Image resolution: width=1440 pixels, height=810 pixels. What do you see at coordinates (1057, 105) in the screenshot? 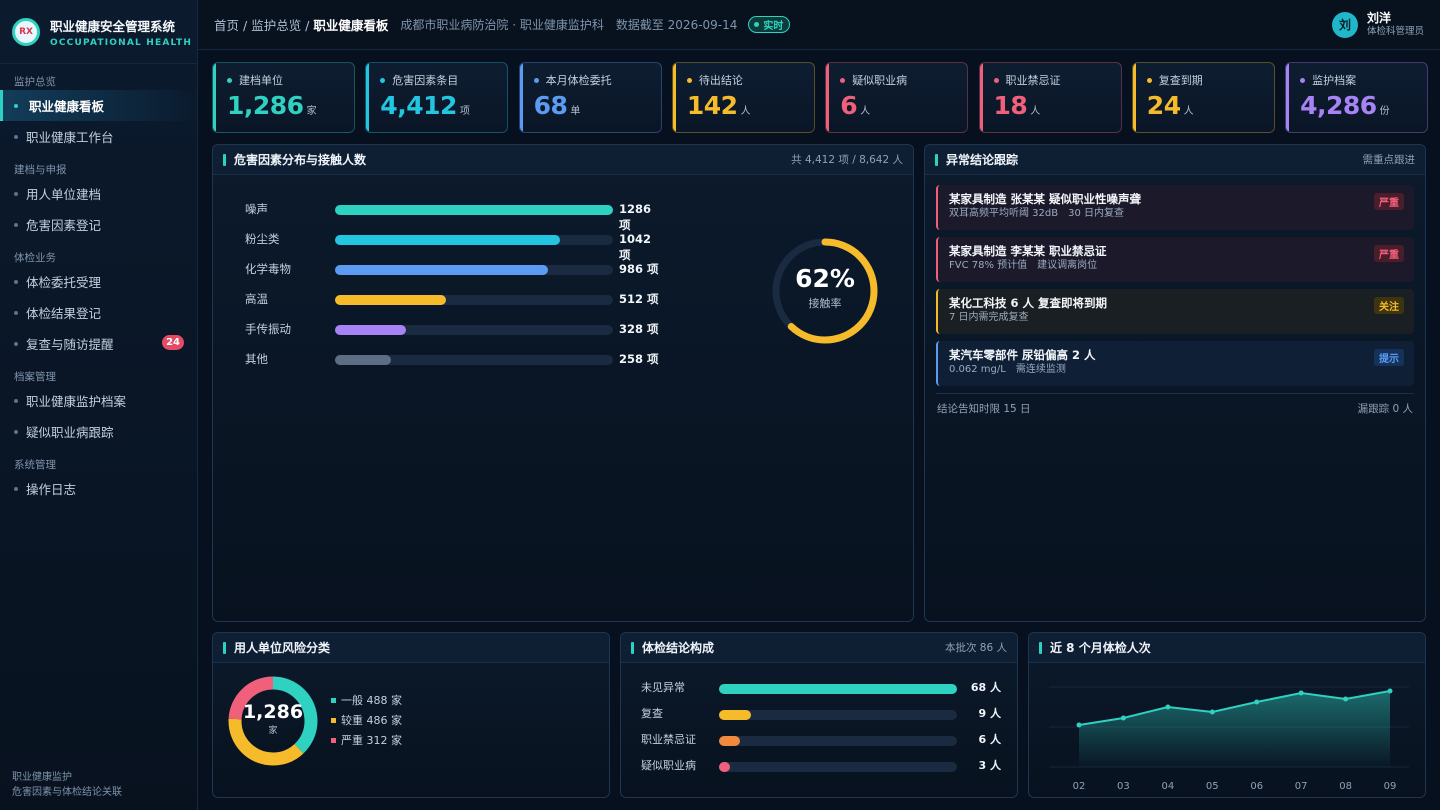
I see `stat-value: 18 人` at bounding box center [1057, 105].